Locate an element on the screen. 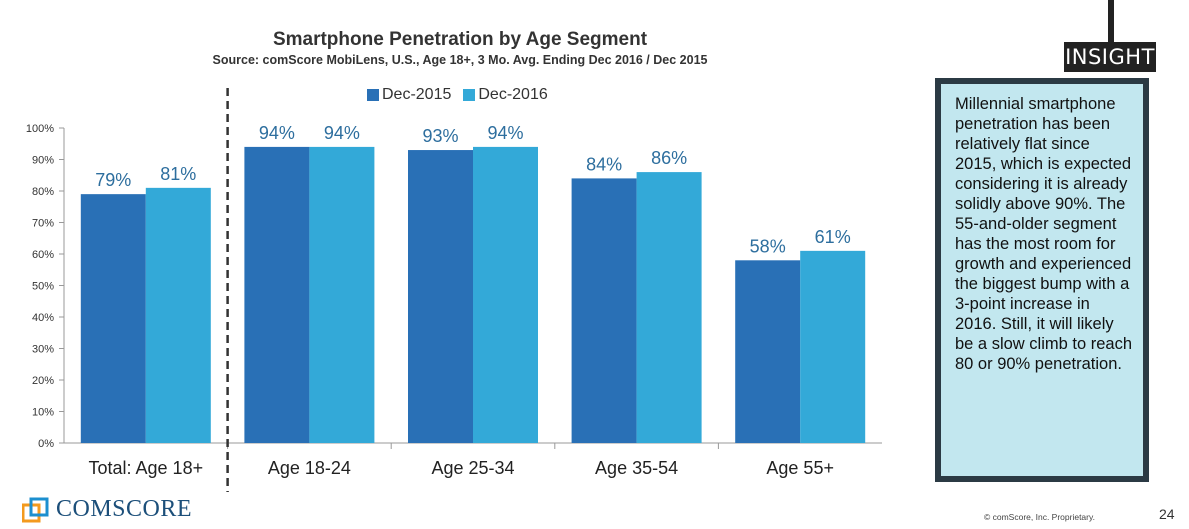  y-tick-label: 0% is located at coordinates (46, 444).